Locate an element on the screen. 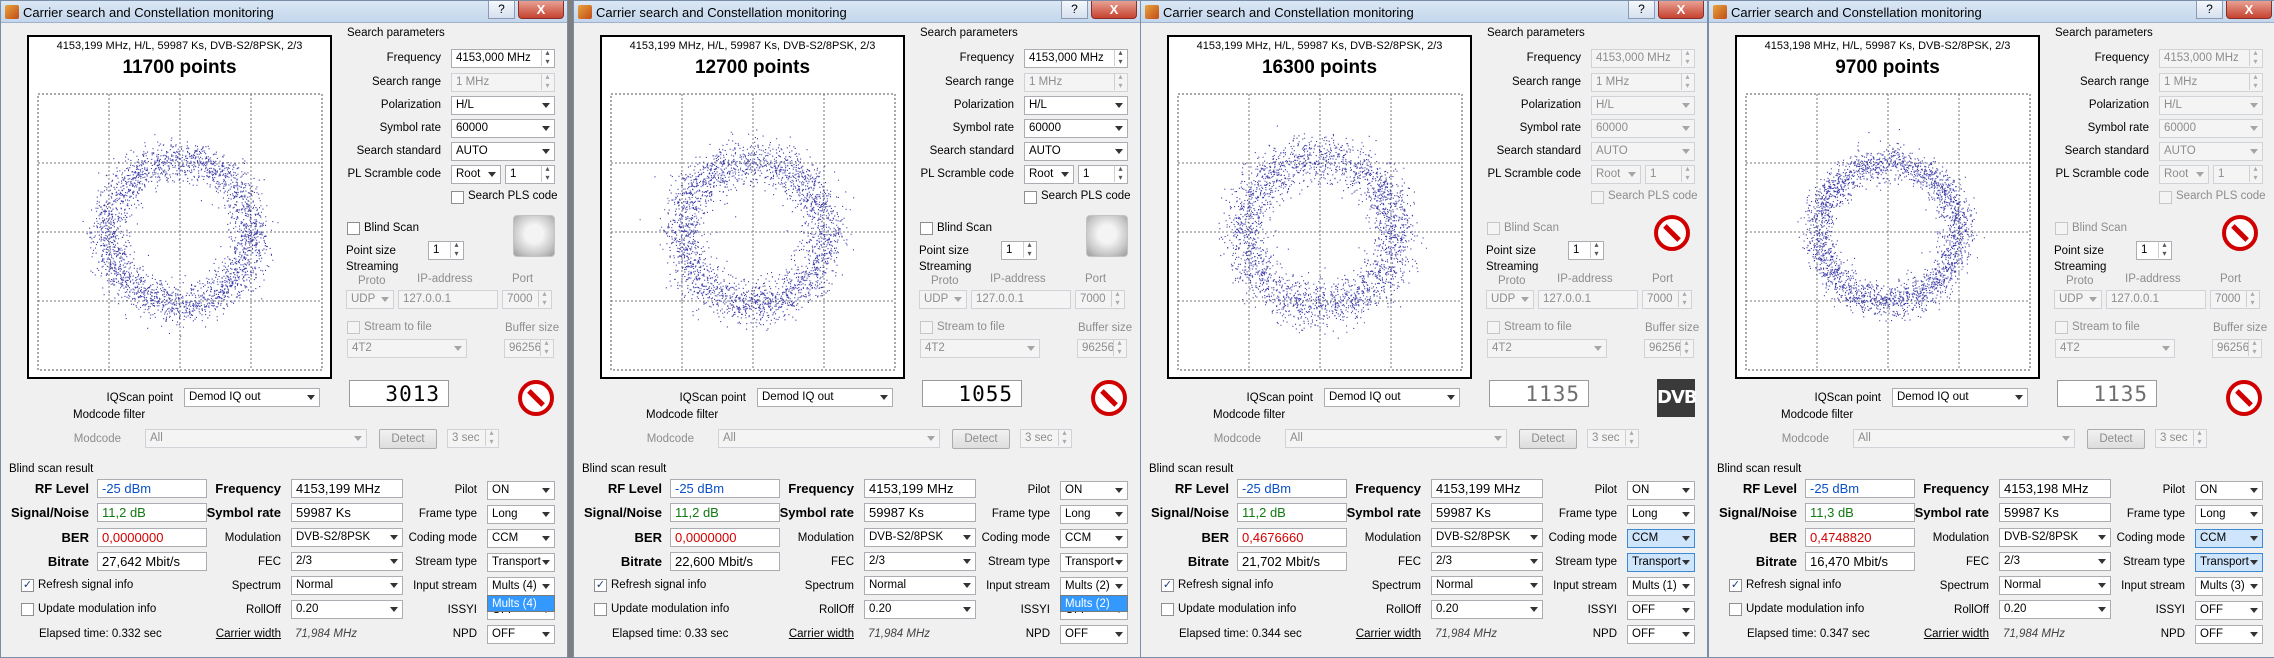  input-stream-dropdown-option: Mults (2) is located at coordinates (1094, 603).